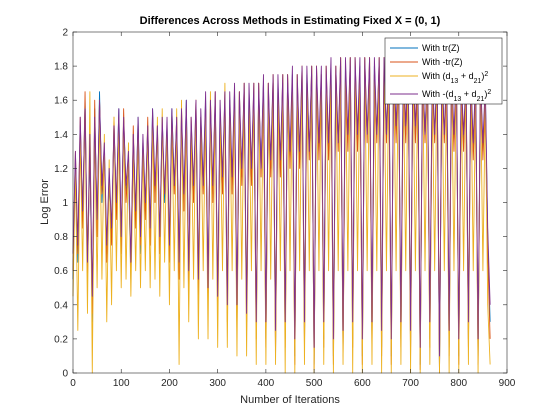  I want to click on legend-box, so click(443, 71).